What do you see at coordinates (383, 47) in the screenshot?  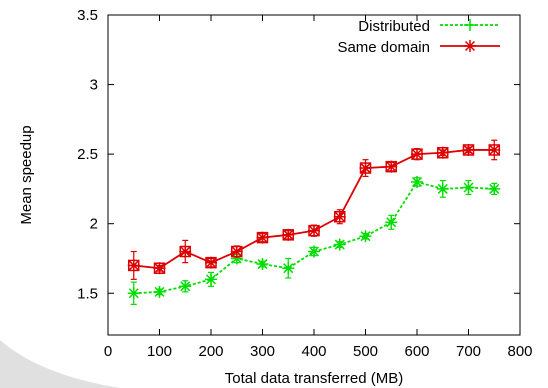 I see `legend-label-same-domain: Same domain` at bounding box center [383, 47].